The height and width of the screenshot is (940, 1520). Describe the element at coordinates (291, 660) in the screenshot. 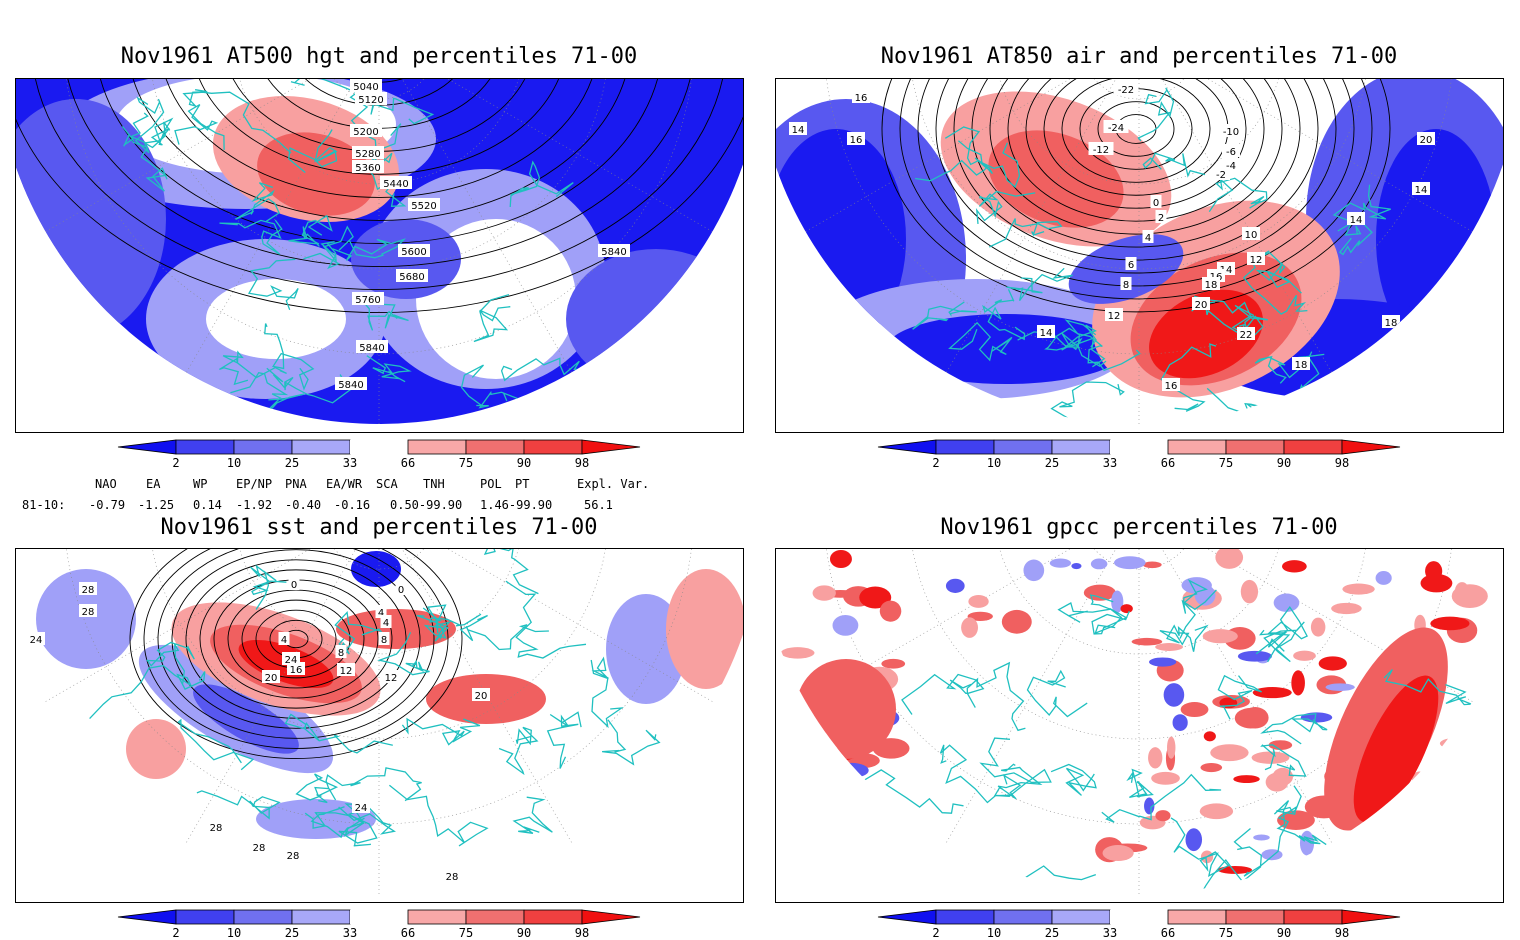

I see `contour-label: 24` at that location.